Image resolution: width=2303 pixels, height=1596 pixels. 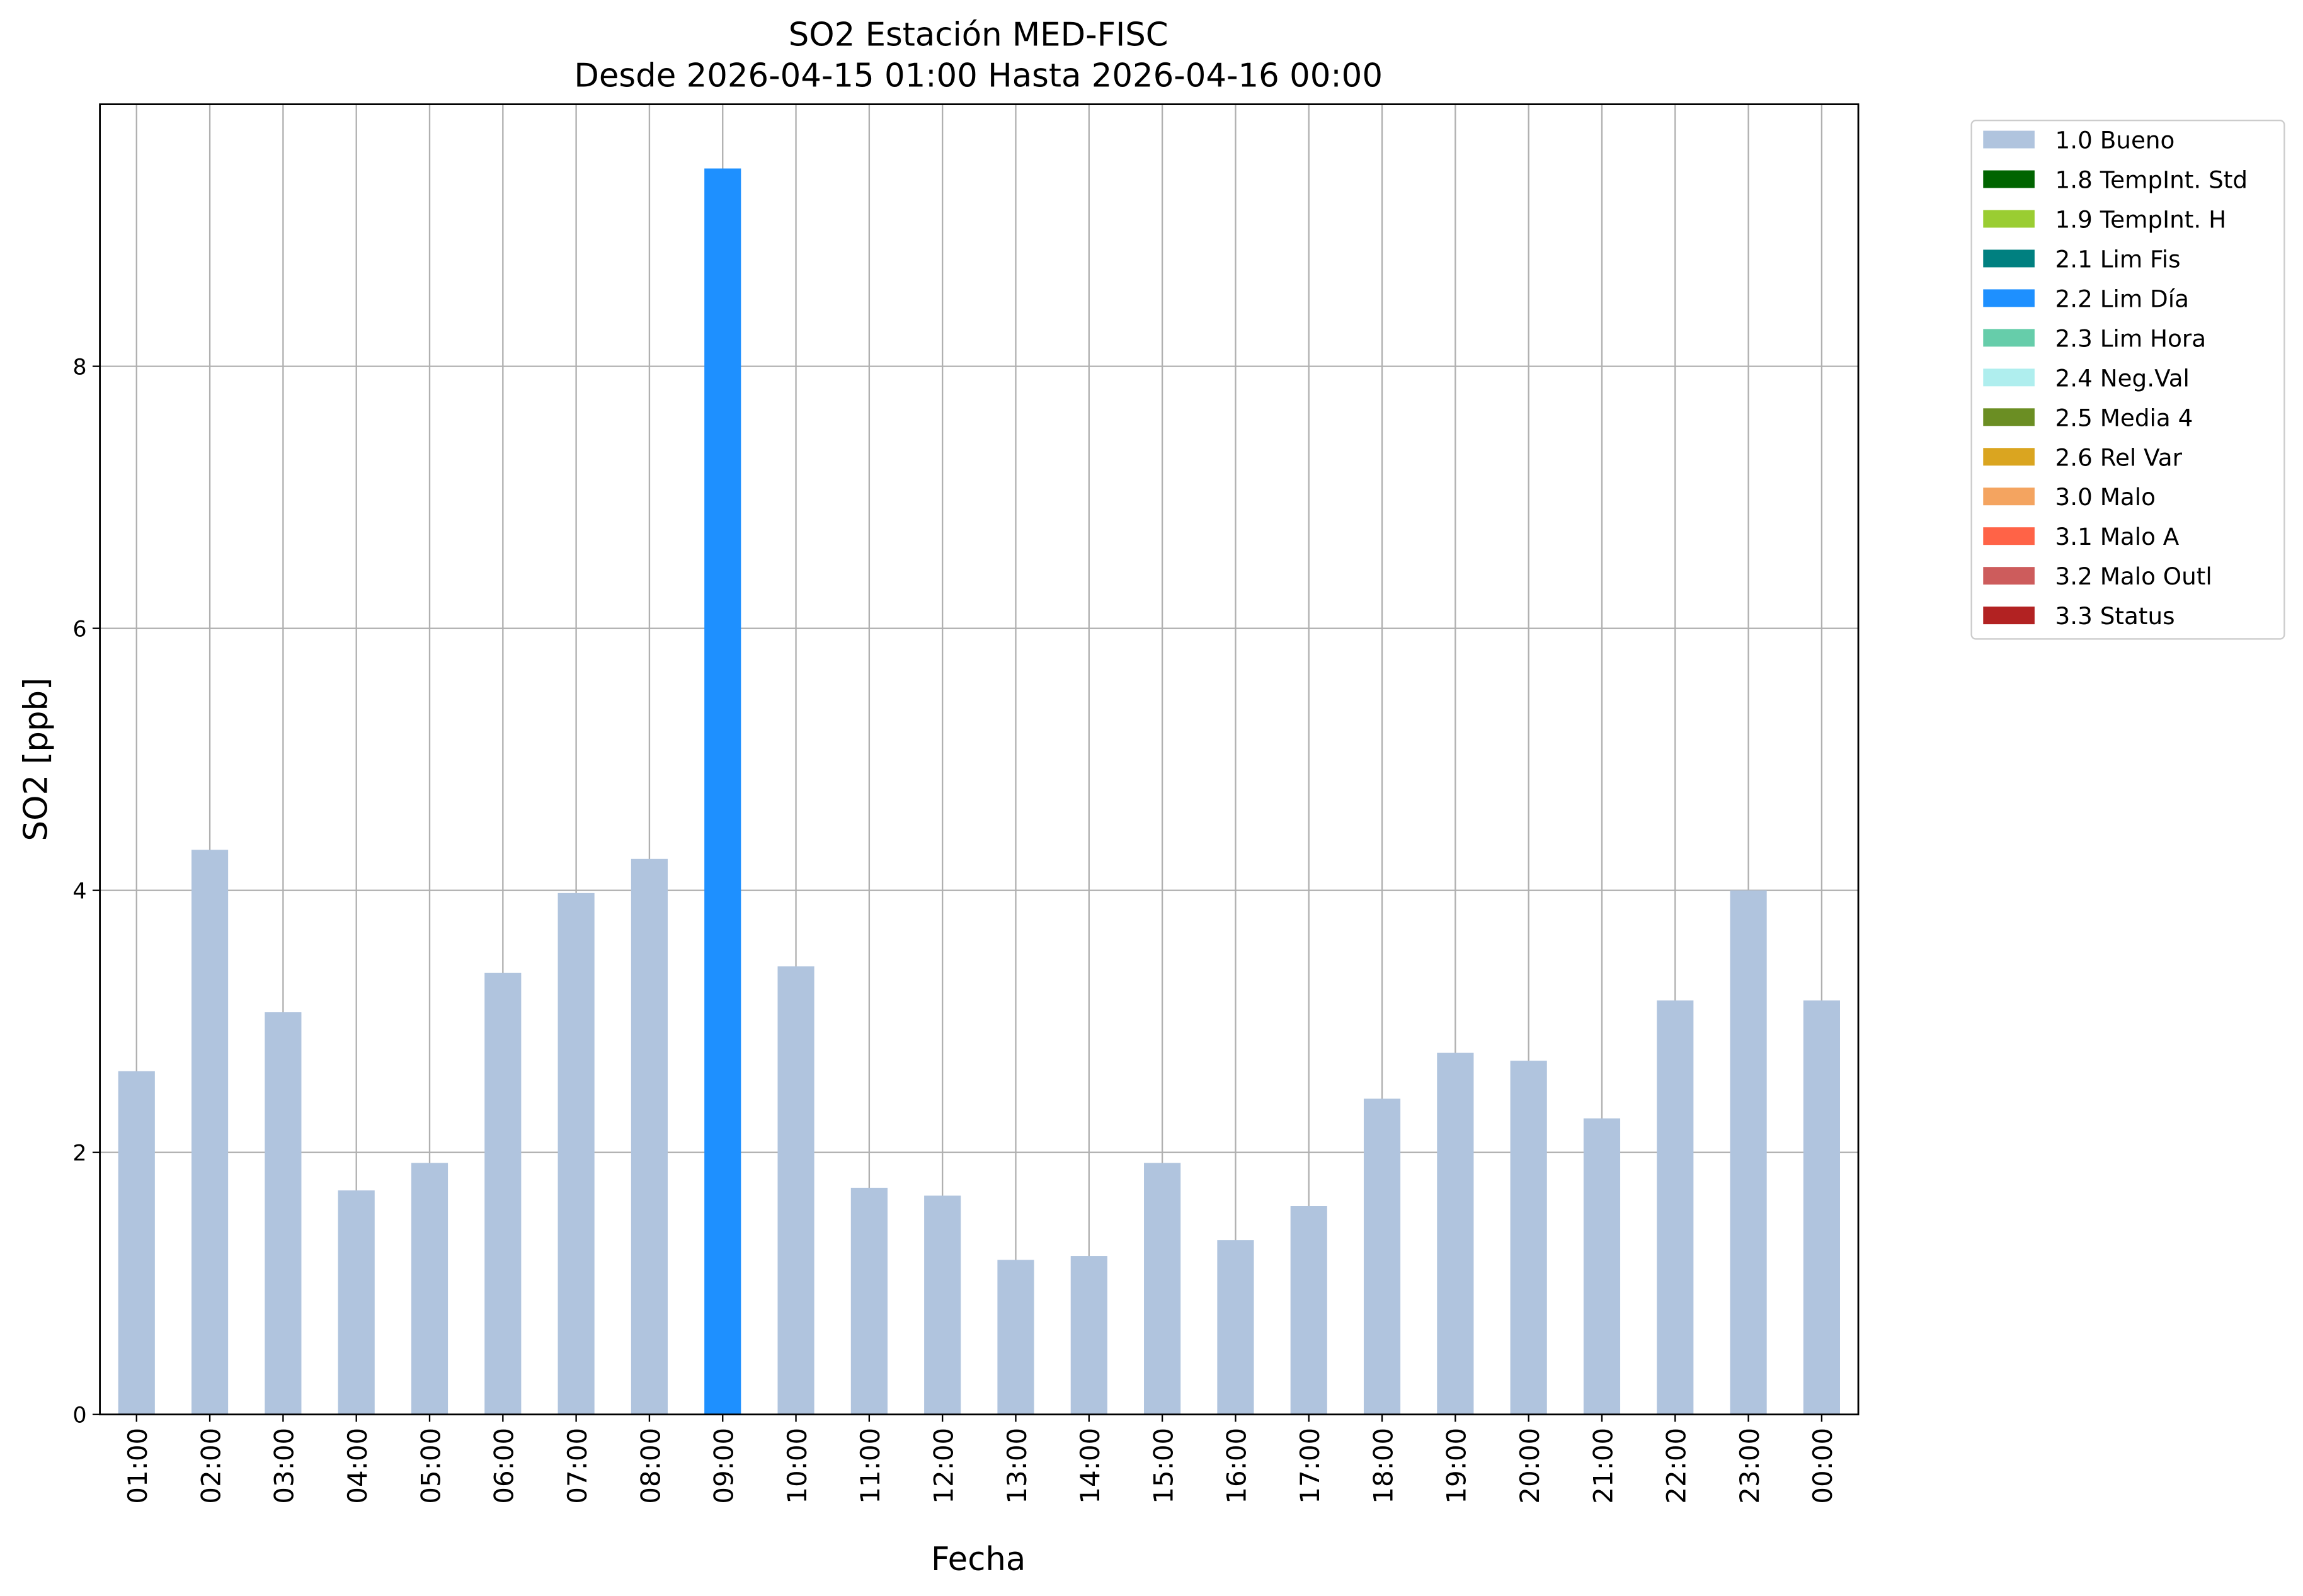 What do you see at coordinates (2122, 298) in the screenshot?
I see `legend-label: 2.2 Lim Día` at bounding box center [2122, 298].